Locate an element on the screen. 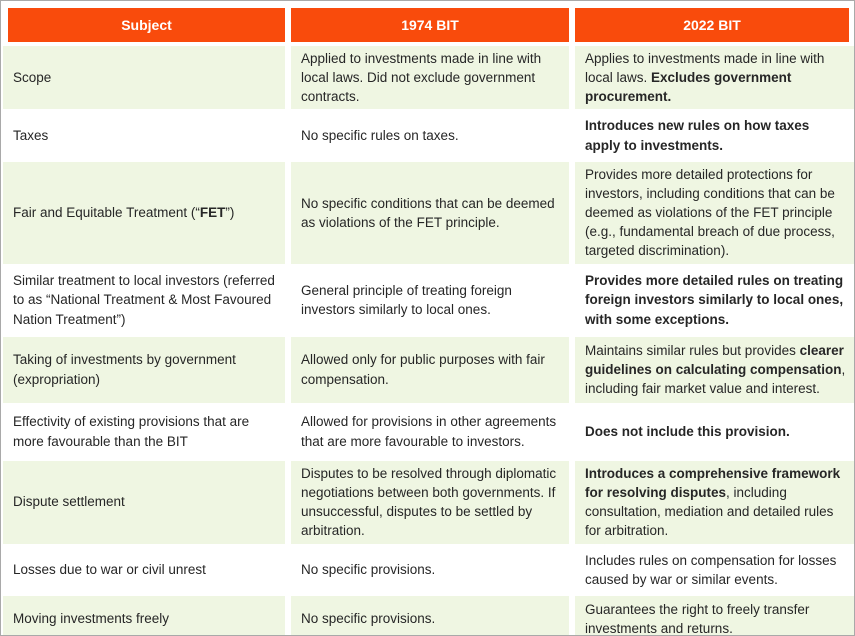 The width and height of the screenshot is (855, 636). cell-subject: Taxes is located at coordinates (144, 135).